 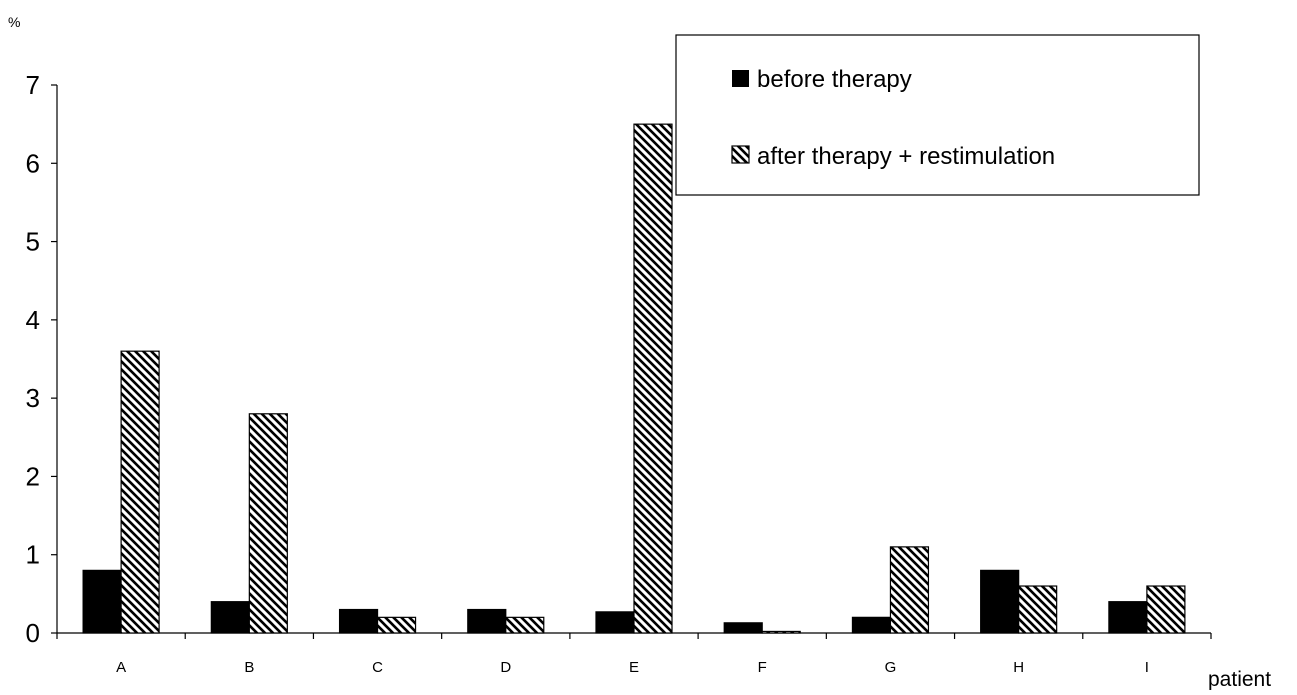 I want to click on bar-before-therapy-A, so click(x=102, y=601).